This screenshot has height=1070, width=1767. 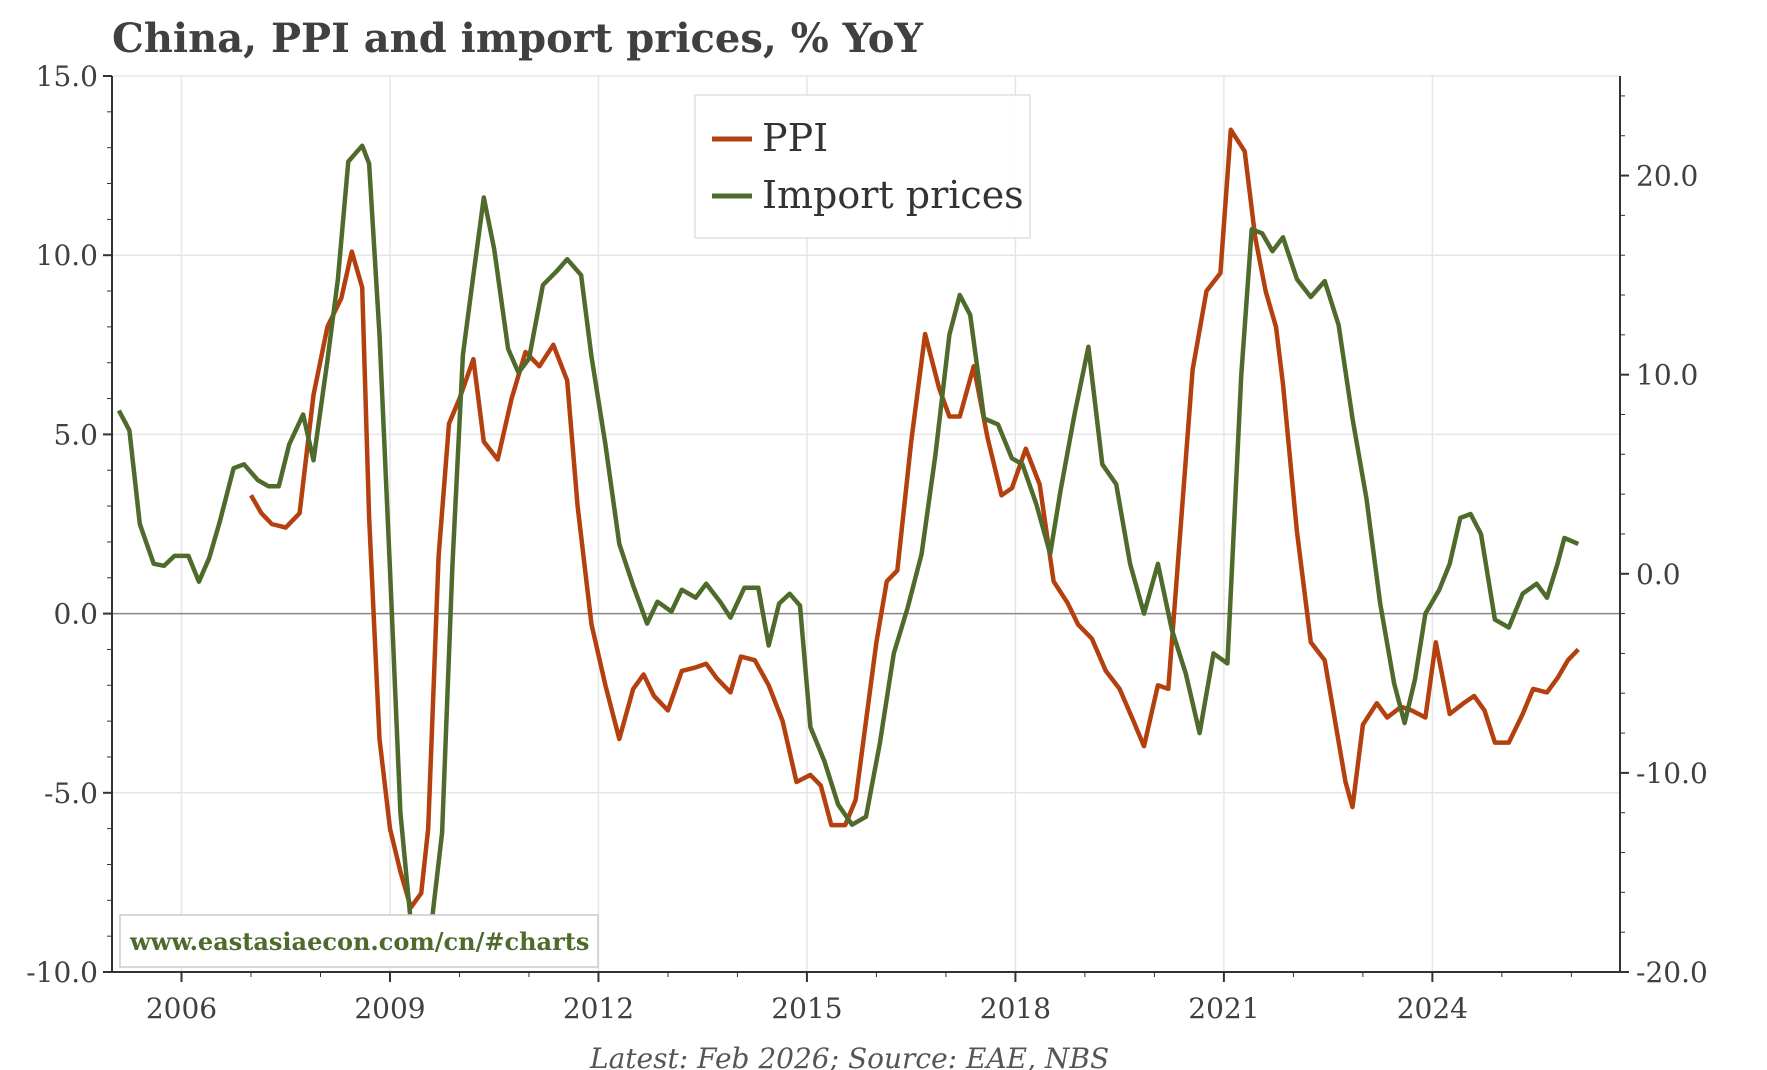 What do you see at coordinates (1015, 1008) in the screenshot?
I see `x-tick-label: 2018` at bounding box center [1015, 1008].